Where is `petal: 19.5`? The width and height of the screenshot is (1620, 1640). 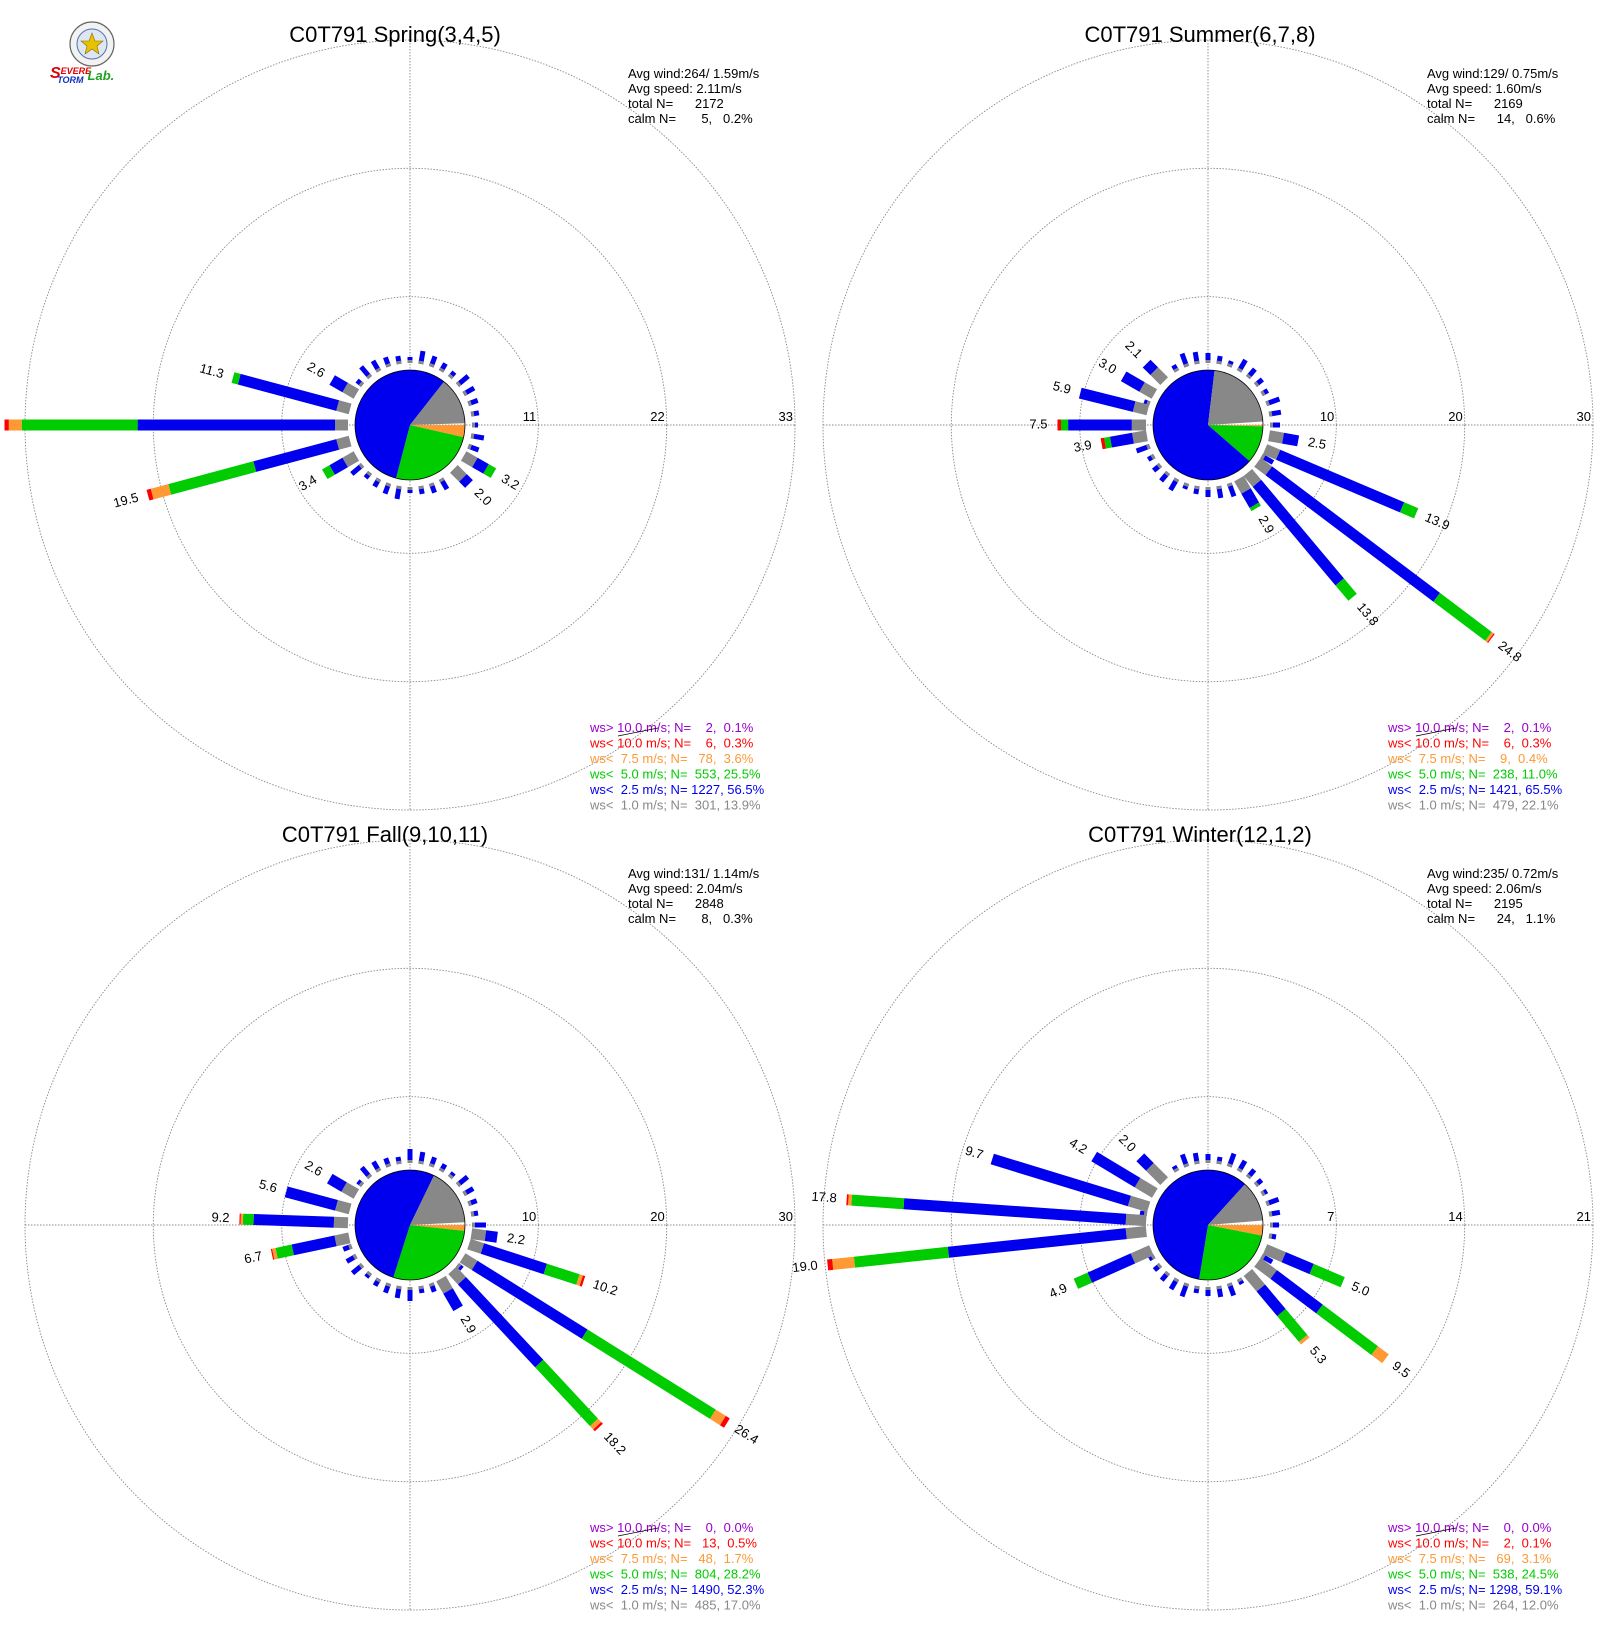
petal: 19.5 is located at coordinates (232, 473).